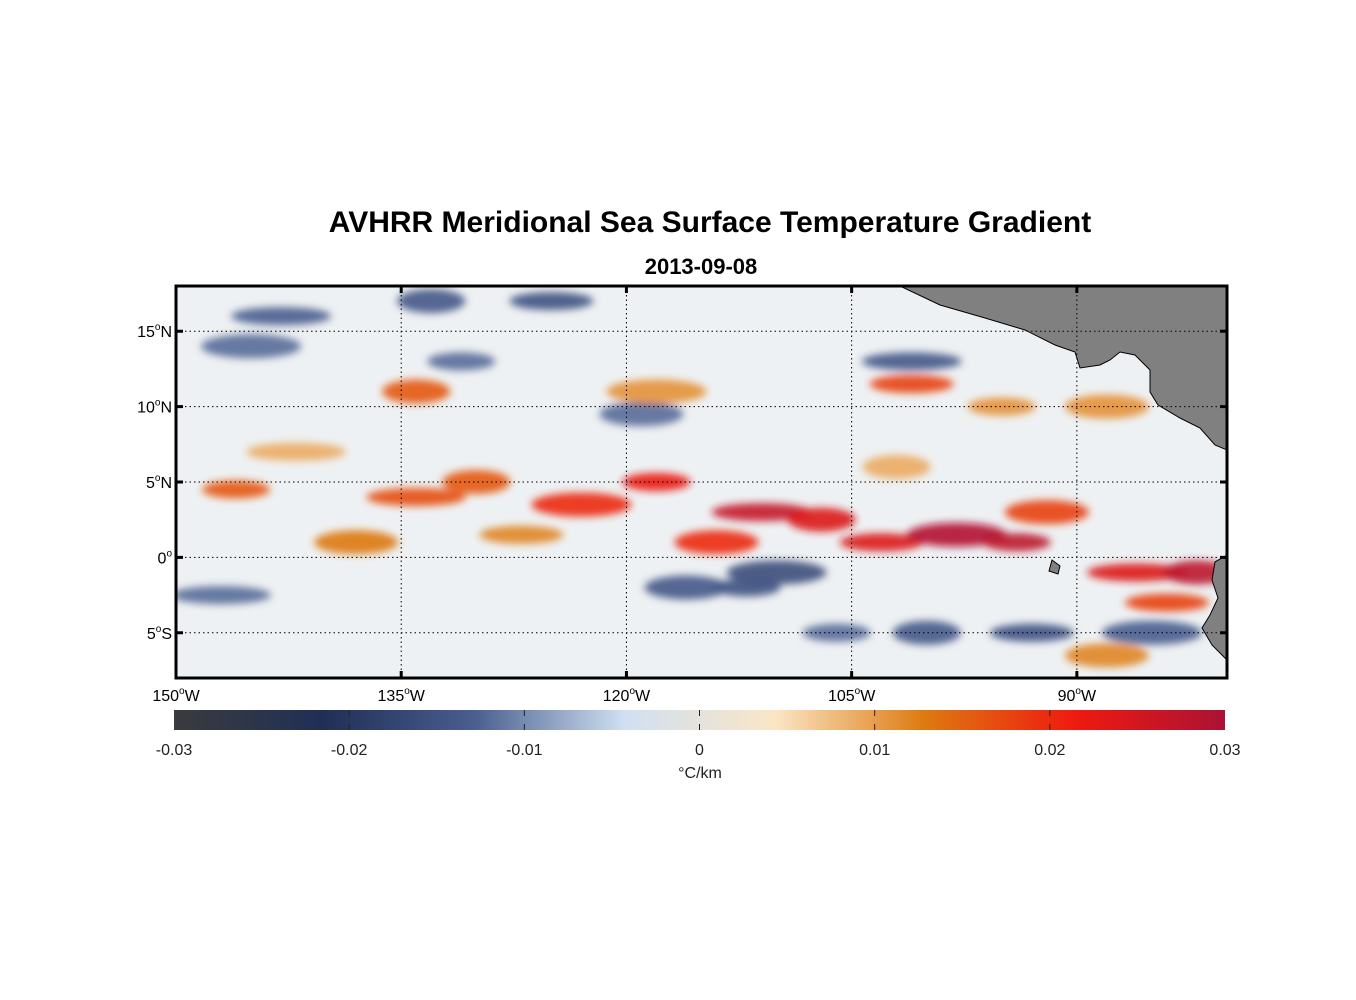 The height and width of the screenshot is (1000, 1356). What do you see at coordinates (852, 695) in the screenshot?
I see `lon-tick-label: 105oW` at bounding box center [852, 695].